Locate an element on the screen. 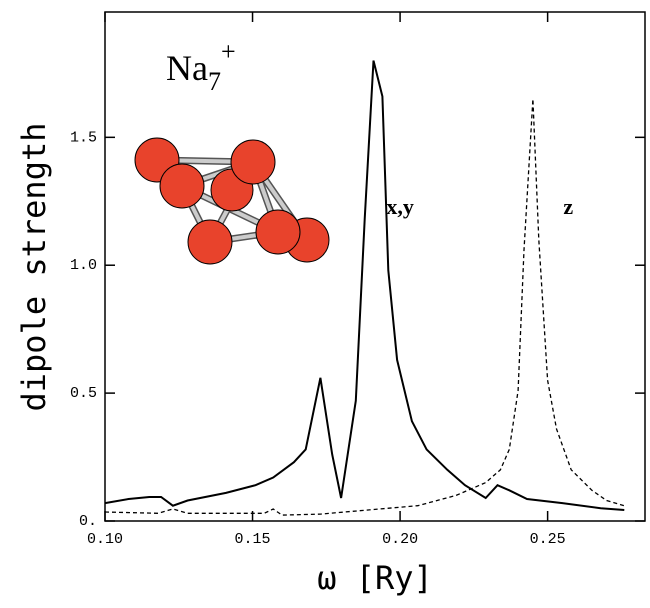 The height and width of the screenshot is (608, 650). title-base: Na is located at coordinates (187, 68).